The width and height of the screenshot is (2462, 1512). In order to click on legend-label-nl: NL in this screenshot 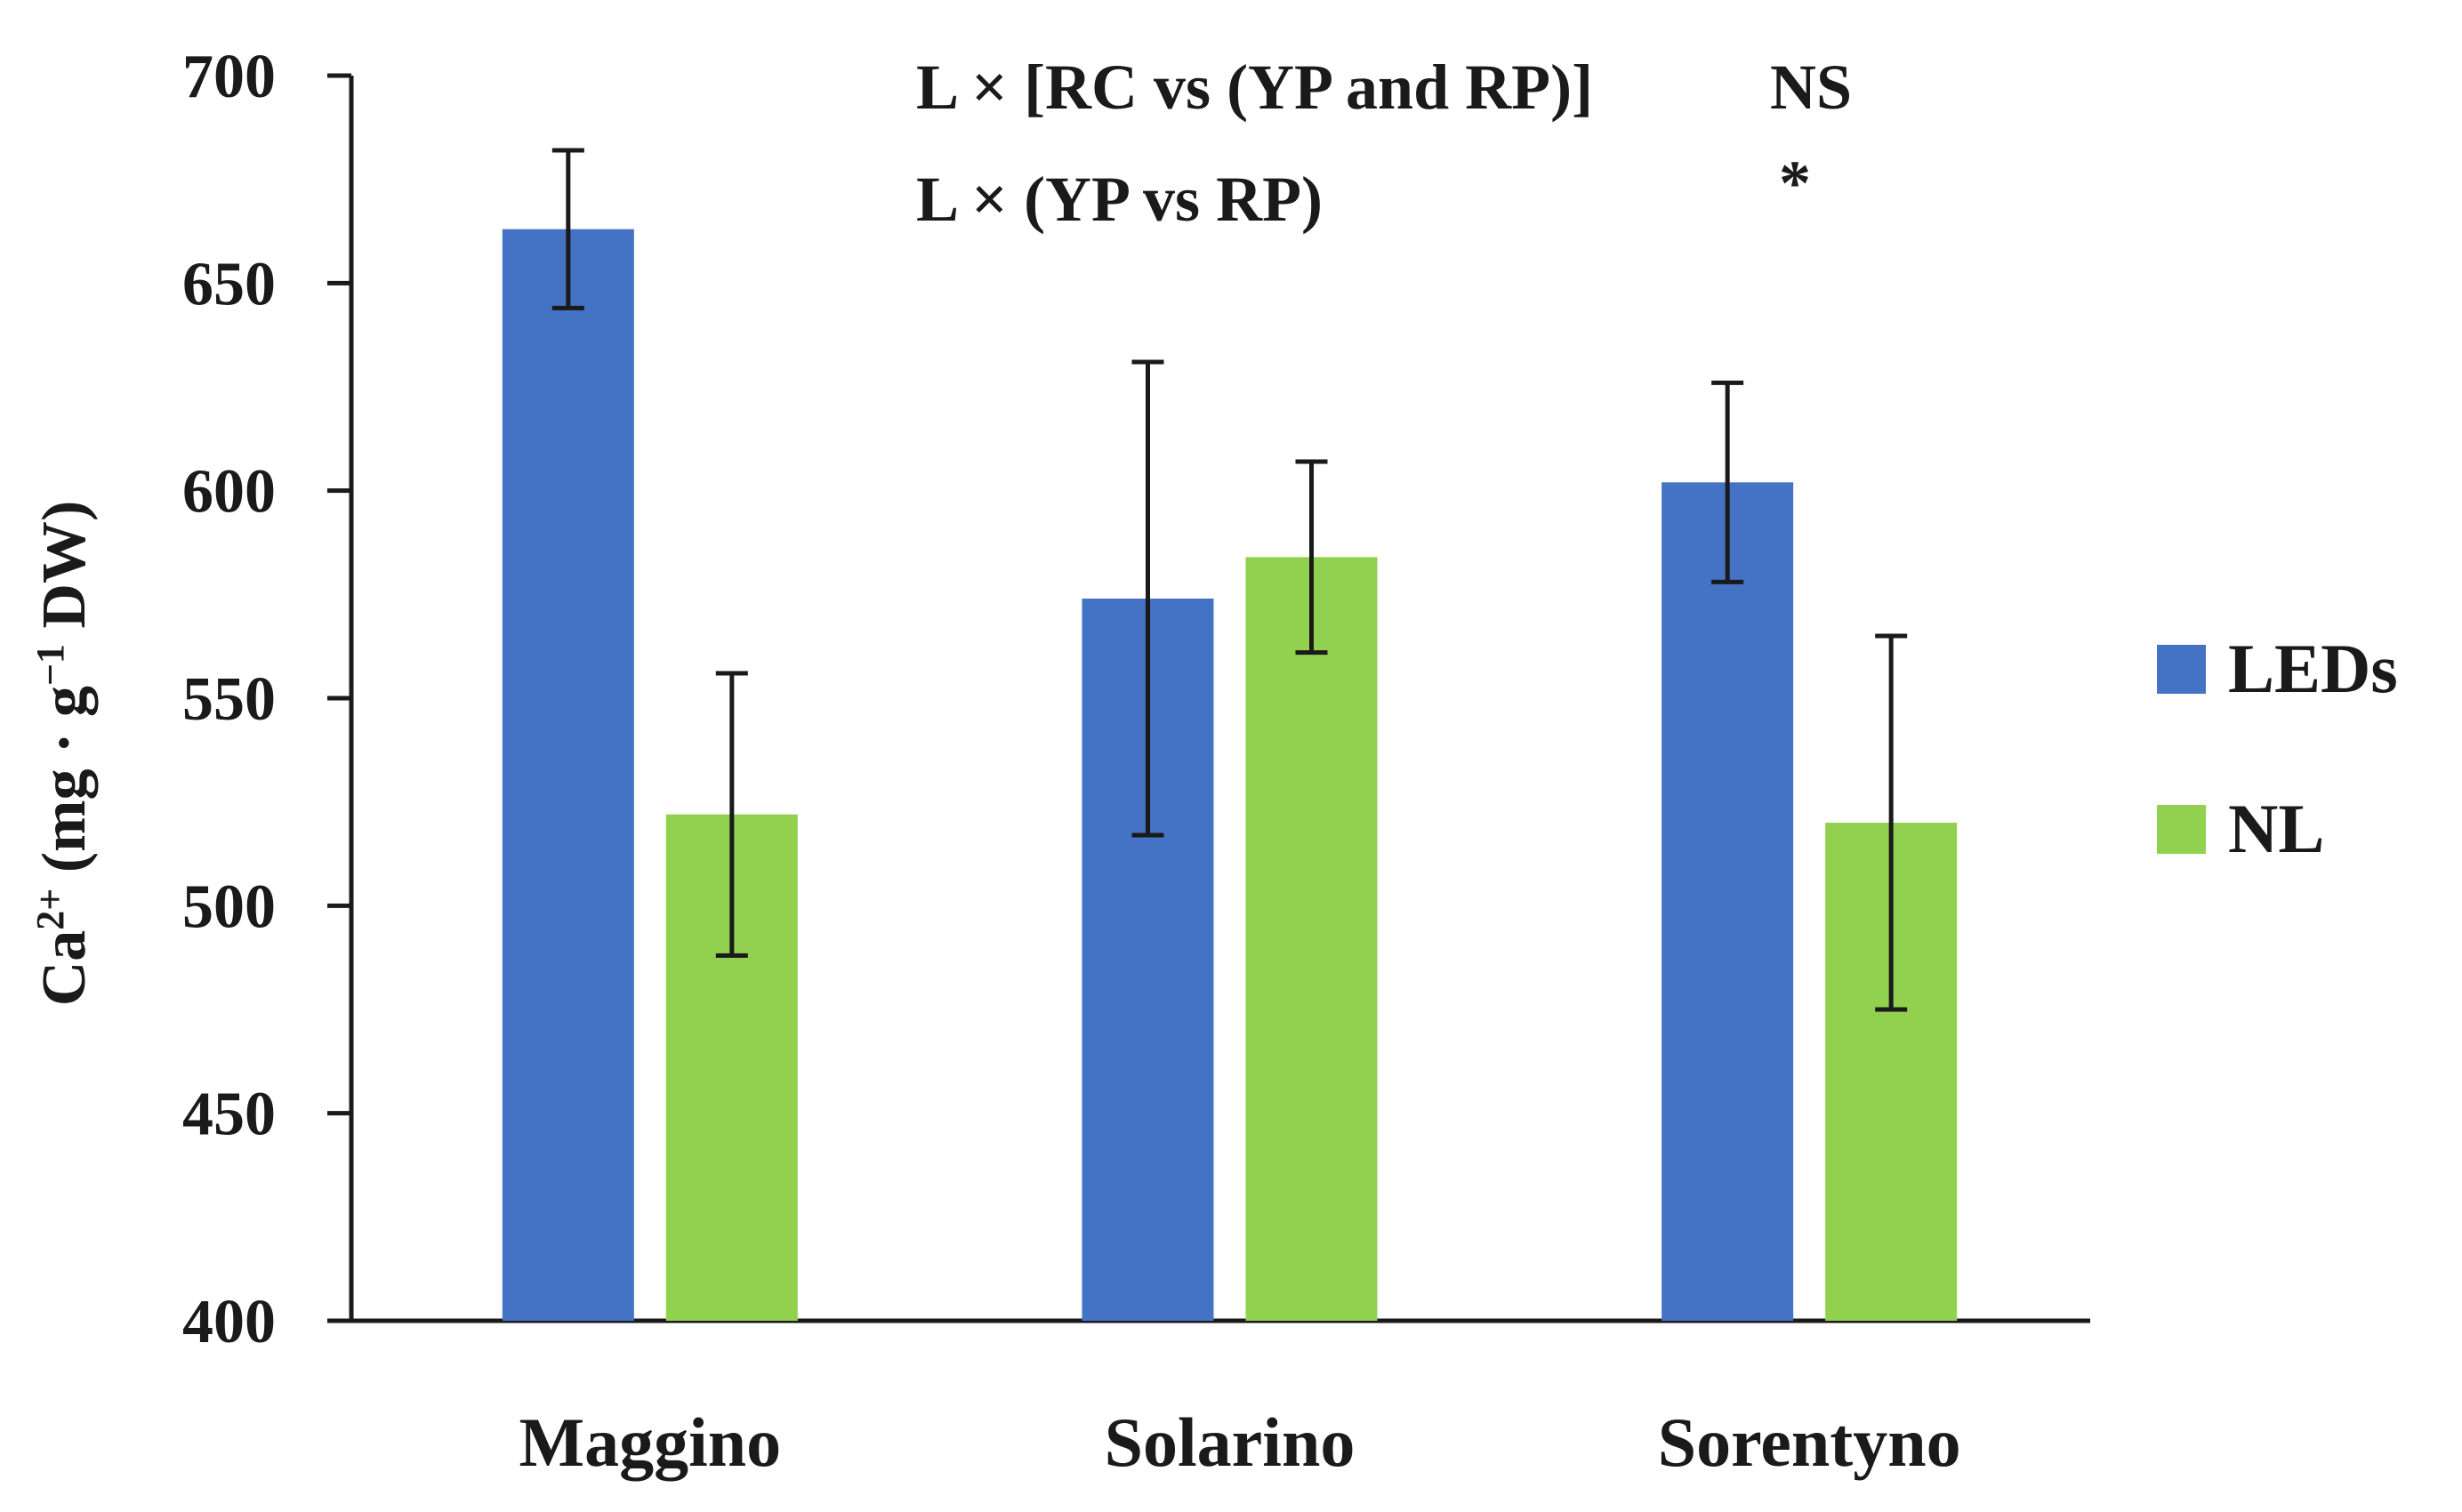, I will do `click(2276, 828)`.